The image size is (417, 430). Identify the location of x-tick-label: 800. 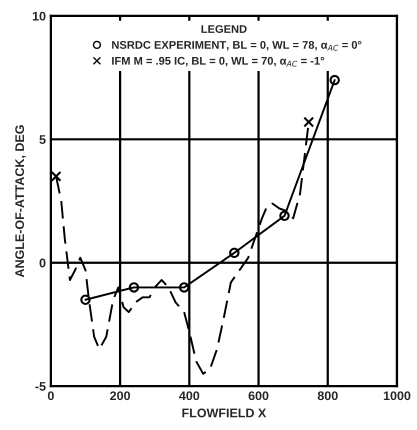
(328, 395).